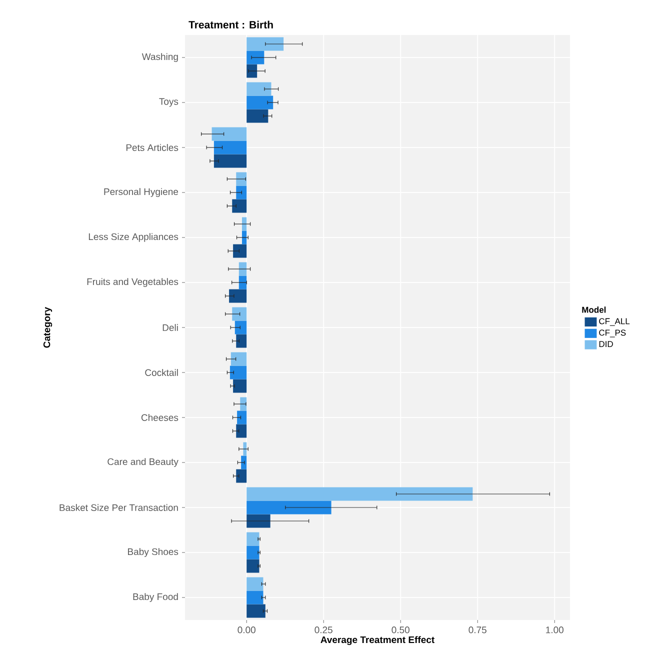  What do you see at coordinates (160, 57) in the screenshot?
I see `y-tick-label: Washing` at bounding box center [160, 57].